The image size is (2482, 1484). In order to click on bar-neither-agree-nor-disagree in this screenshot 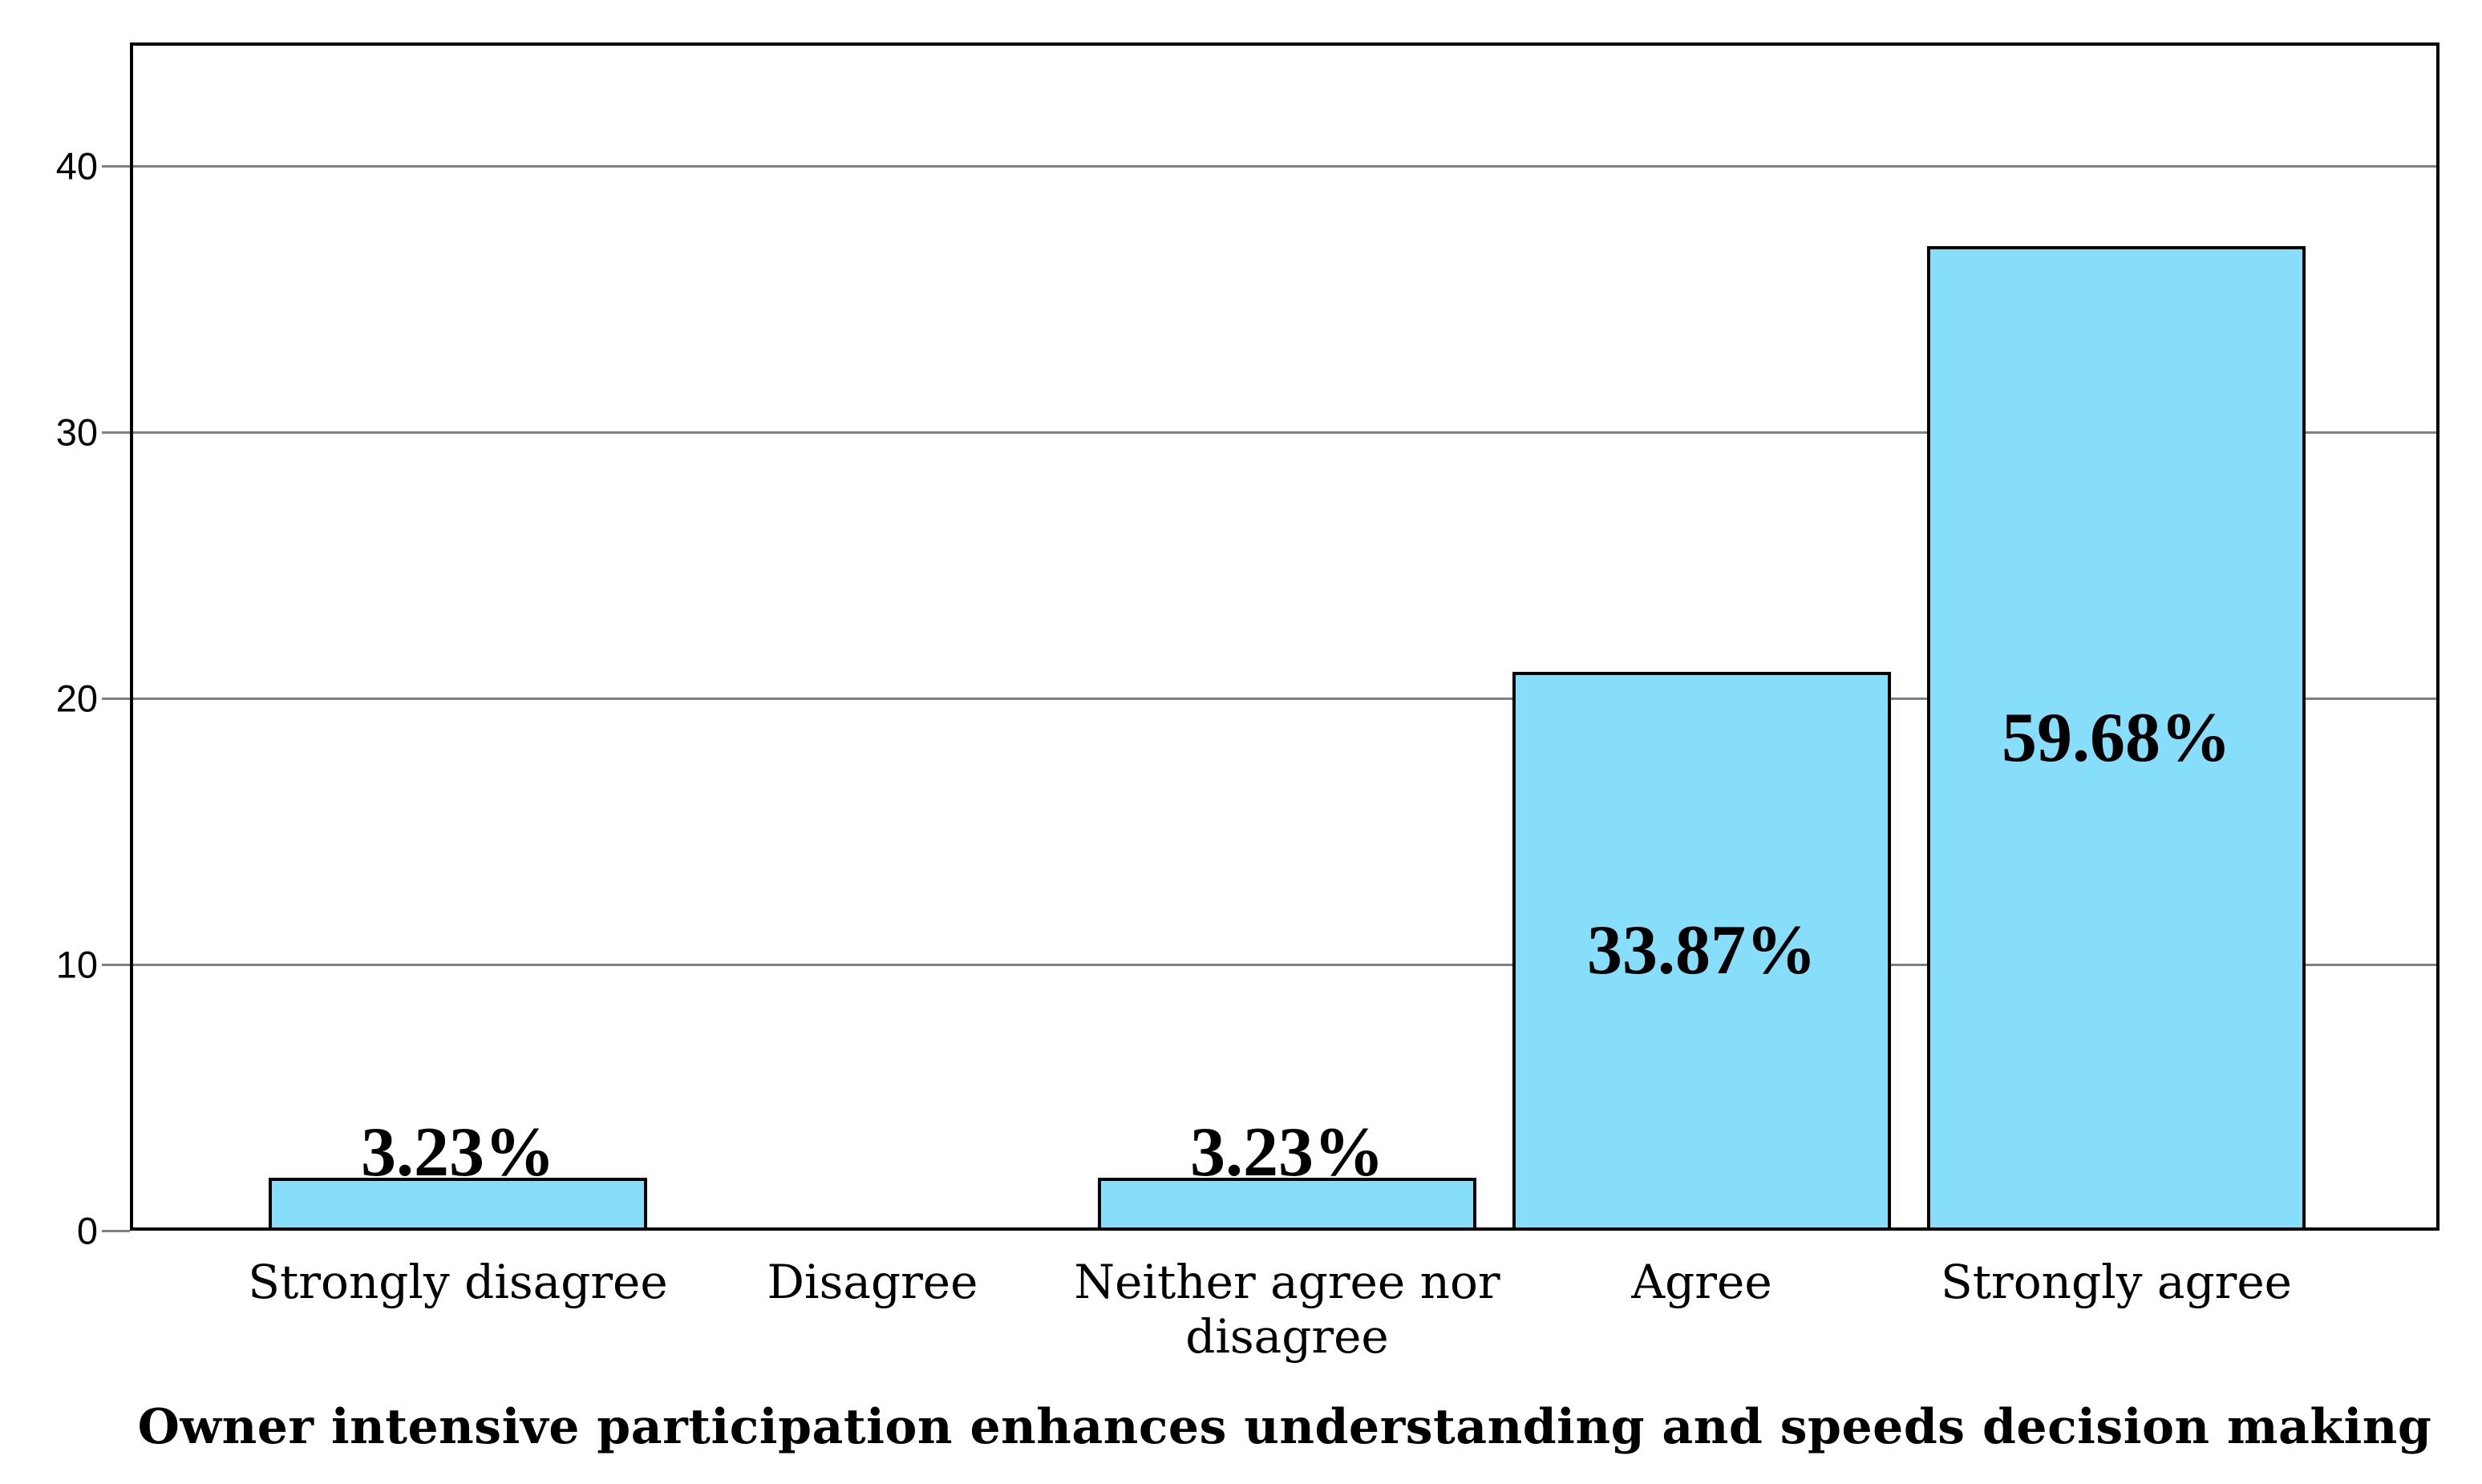, I will do `click(1287, 1204)`.